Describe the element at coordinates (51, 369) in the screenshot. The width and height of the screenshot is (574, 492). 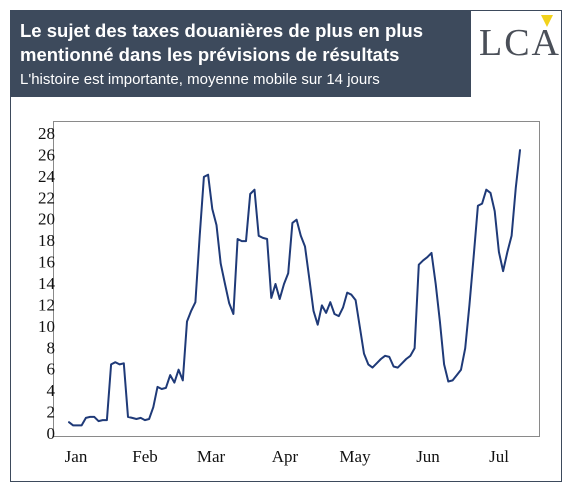
I see `y-tick-label: 6` at that location.